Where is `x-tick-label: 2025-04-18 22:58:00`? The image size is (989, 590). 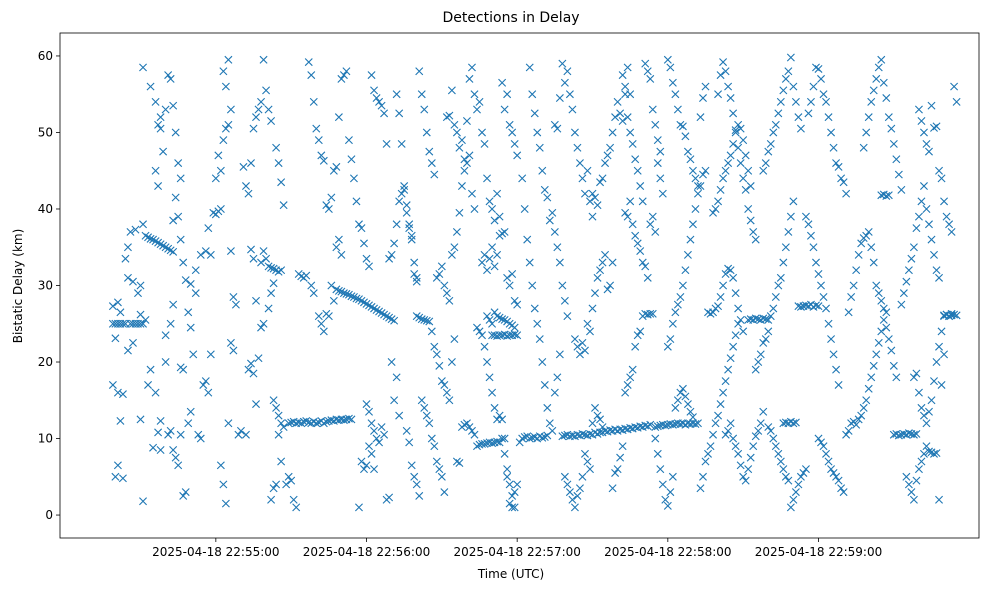 x-tick-label: 2025-04-18 22:58:00 is located at coordinates (667, 552).